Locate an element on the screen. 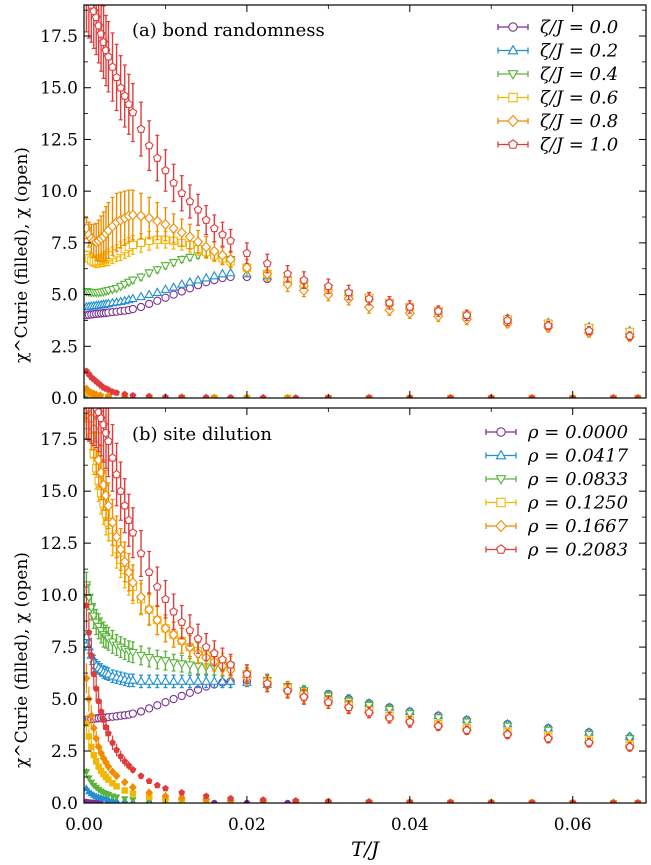 The image size is (651, 865). legend-entry: ρ = 0.1667 is located at coordinates (578, 526).